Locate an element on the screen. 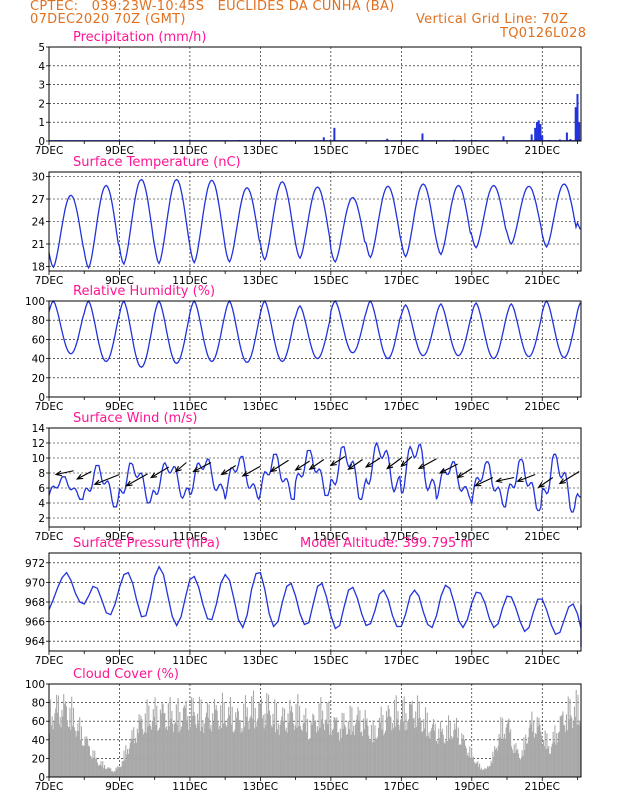  panel-frame is located at coordinates (315, 349).